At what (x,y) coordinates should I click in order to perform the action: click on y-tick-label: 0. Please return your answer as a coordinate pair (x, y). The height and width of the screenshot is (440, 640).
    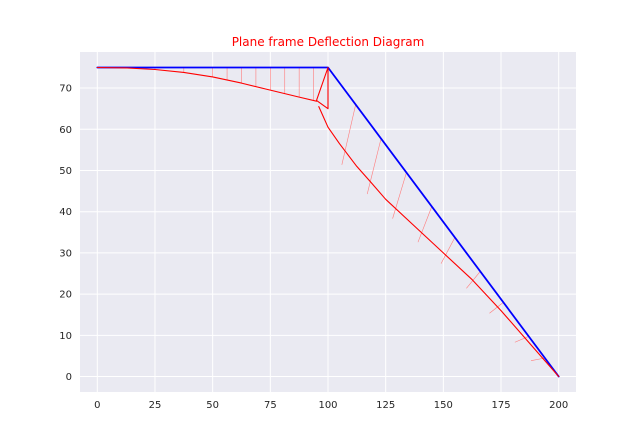
    Looking at the image, I should click on (69, 377).